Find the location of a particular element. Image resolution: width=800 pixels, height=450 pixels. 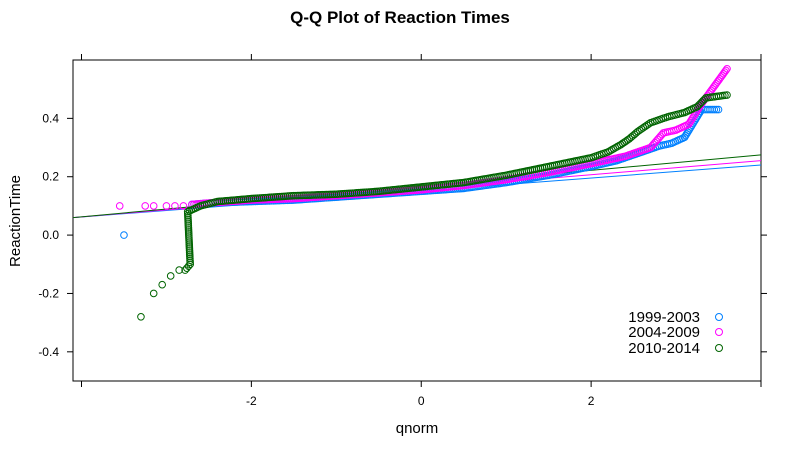

x-tick-label: 2 is located at coordinates (591, 401).